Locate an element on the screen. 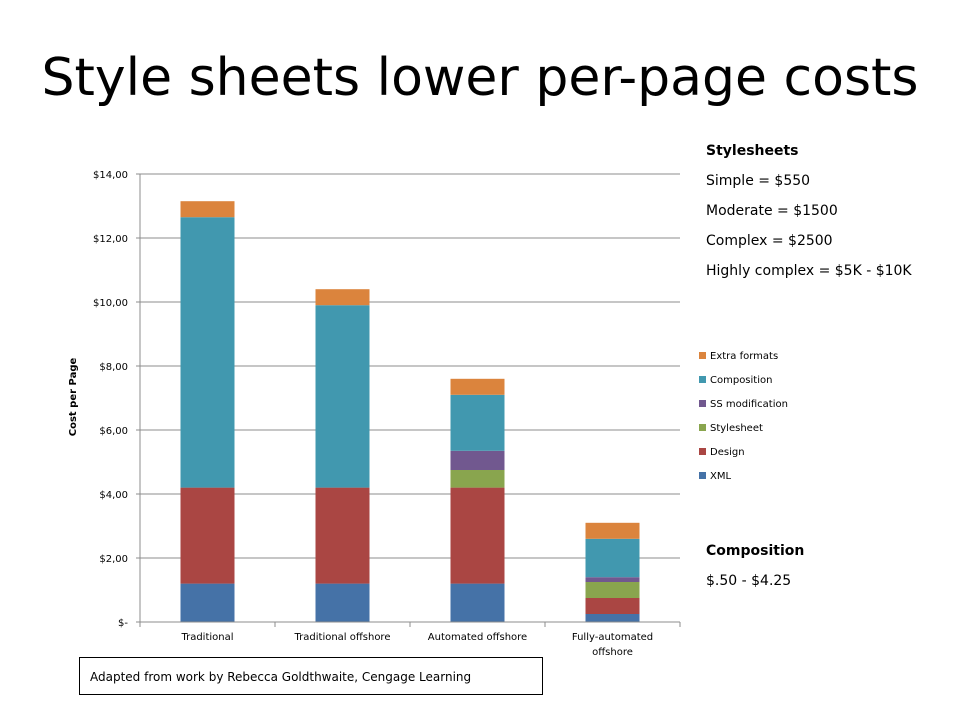 The width and height of the screenshot is (960, 720). y-tick-label: $14,00 is located at coordinates (110, 175).